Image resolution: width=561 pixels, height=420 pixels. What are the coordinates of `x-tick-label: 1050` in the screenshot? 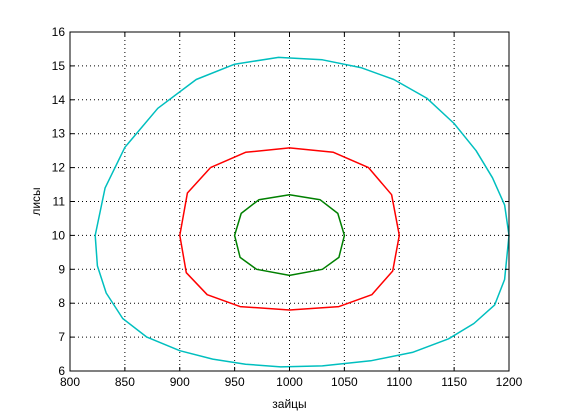 It's located at (344, 382).